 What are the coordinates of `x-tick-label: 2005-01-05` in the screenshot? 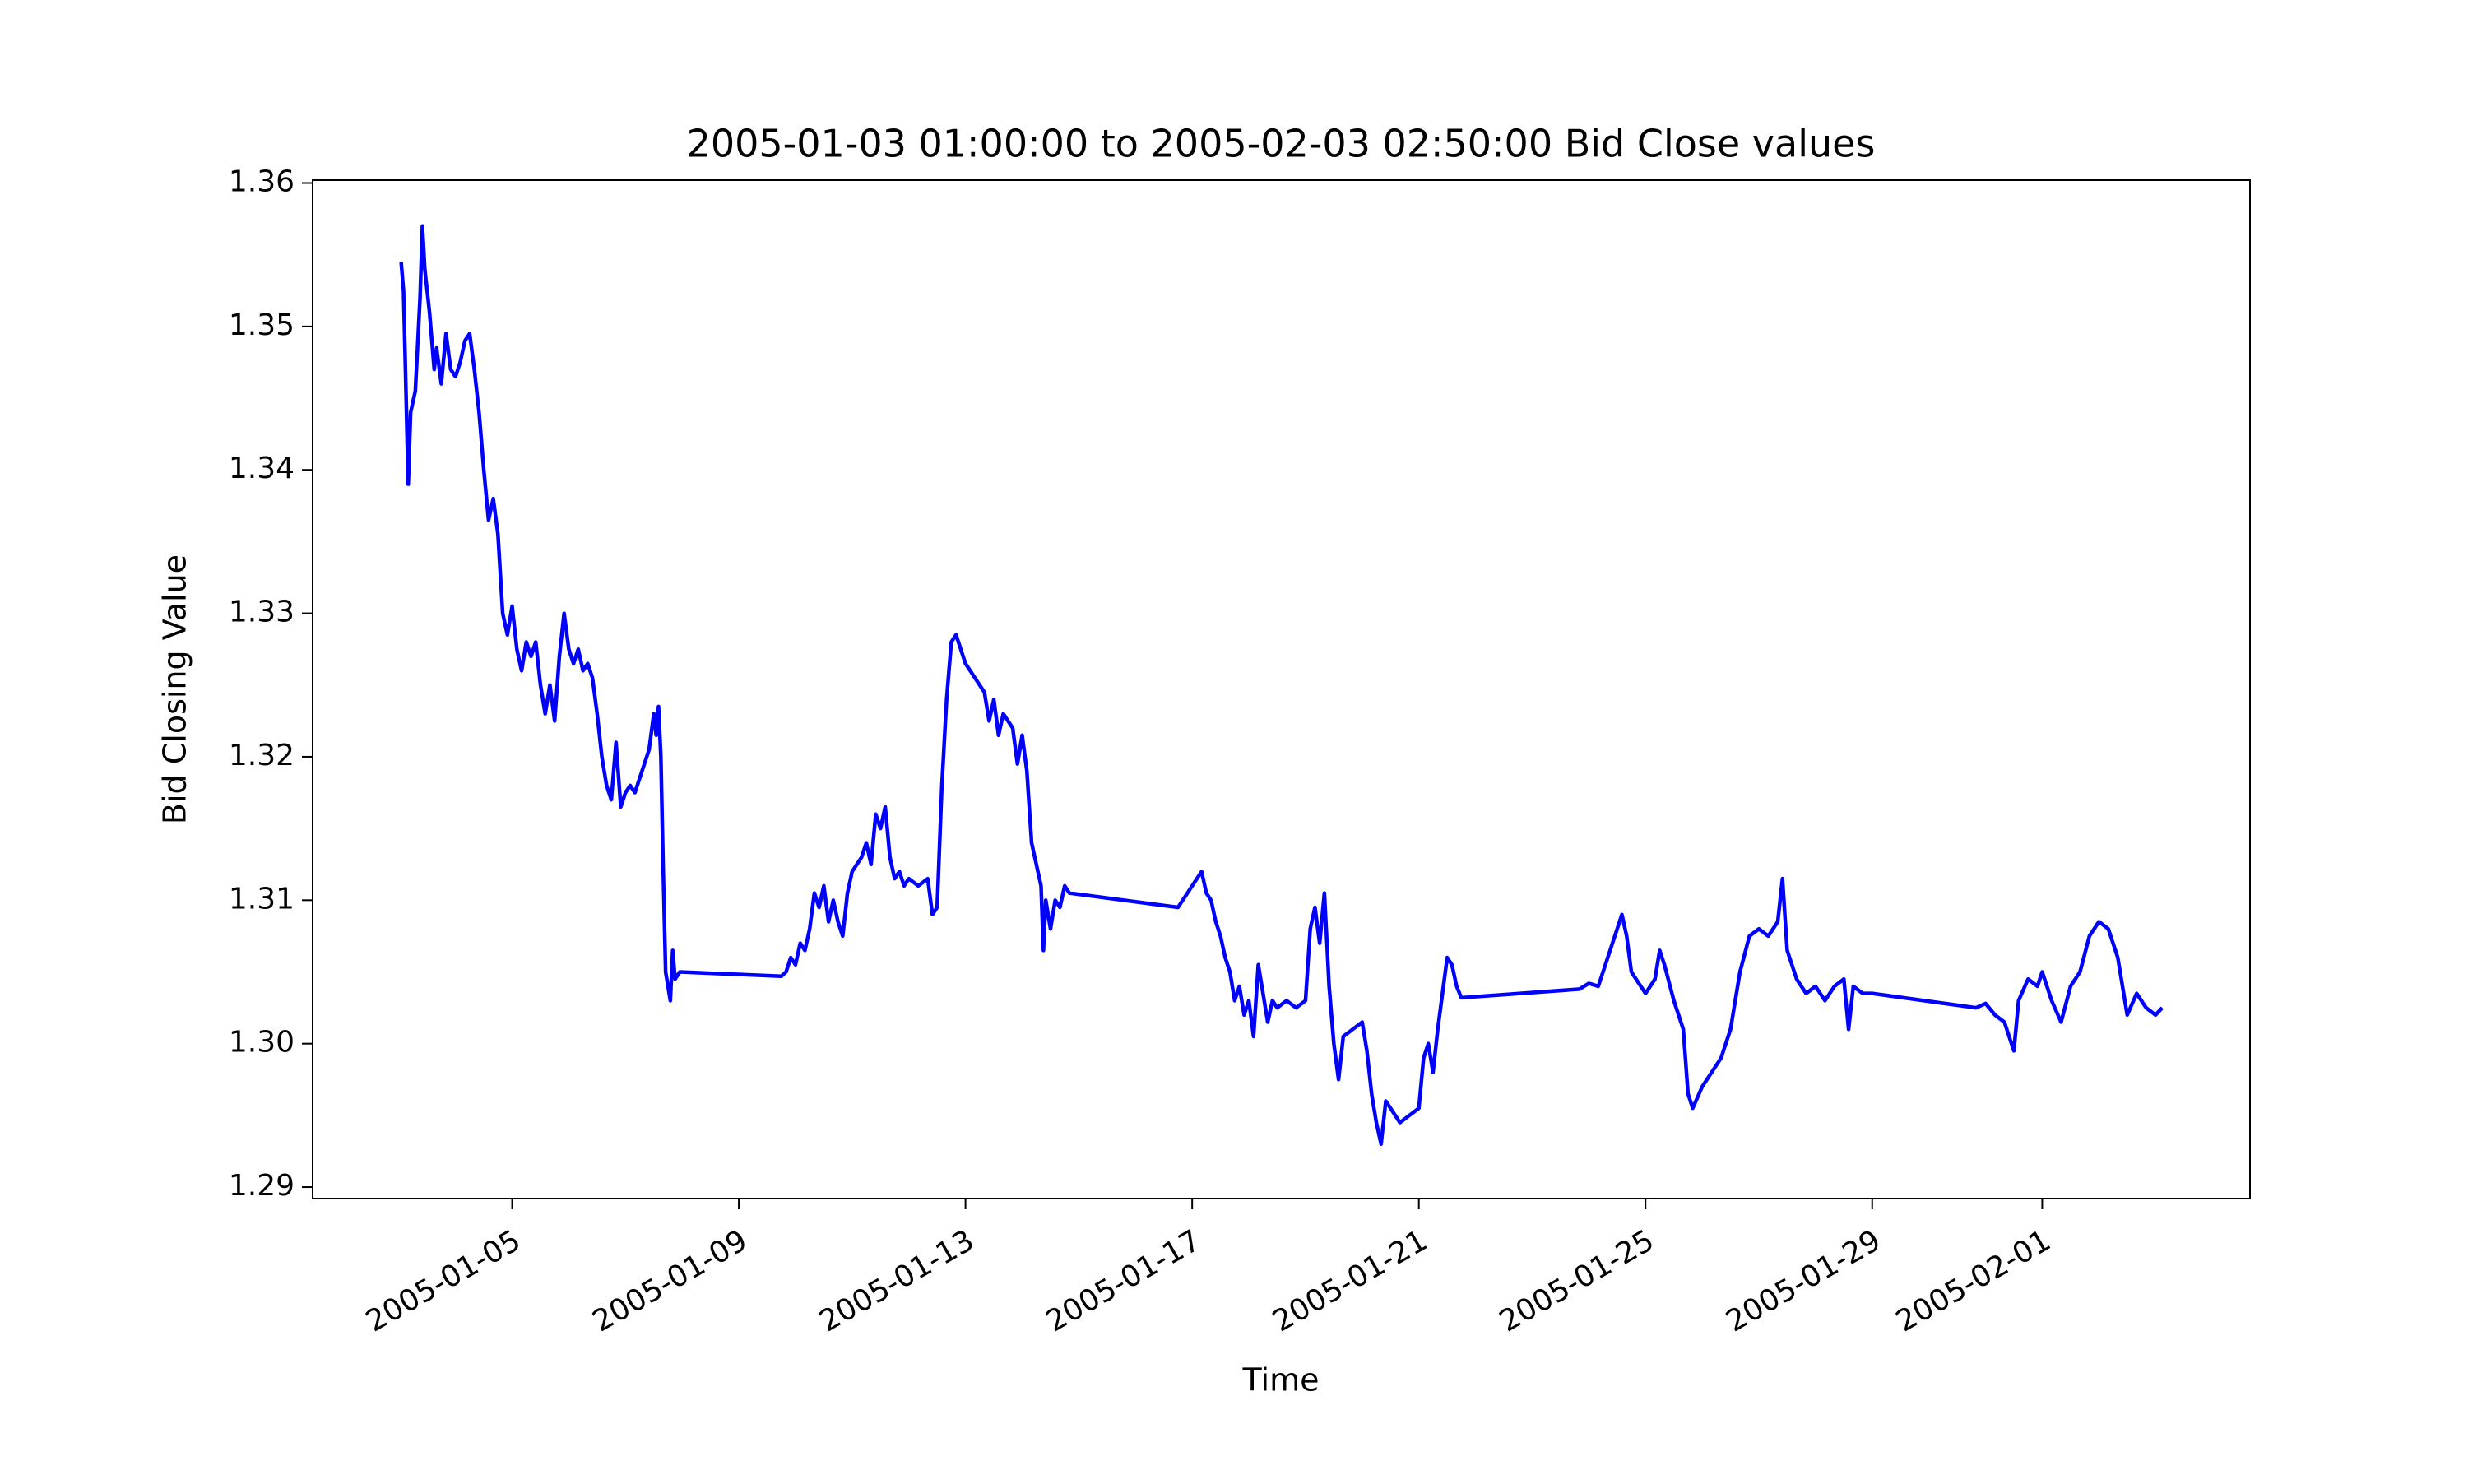 It's located at (443, 1280).